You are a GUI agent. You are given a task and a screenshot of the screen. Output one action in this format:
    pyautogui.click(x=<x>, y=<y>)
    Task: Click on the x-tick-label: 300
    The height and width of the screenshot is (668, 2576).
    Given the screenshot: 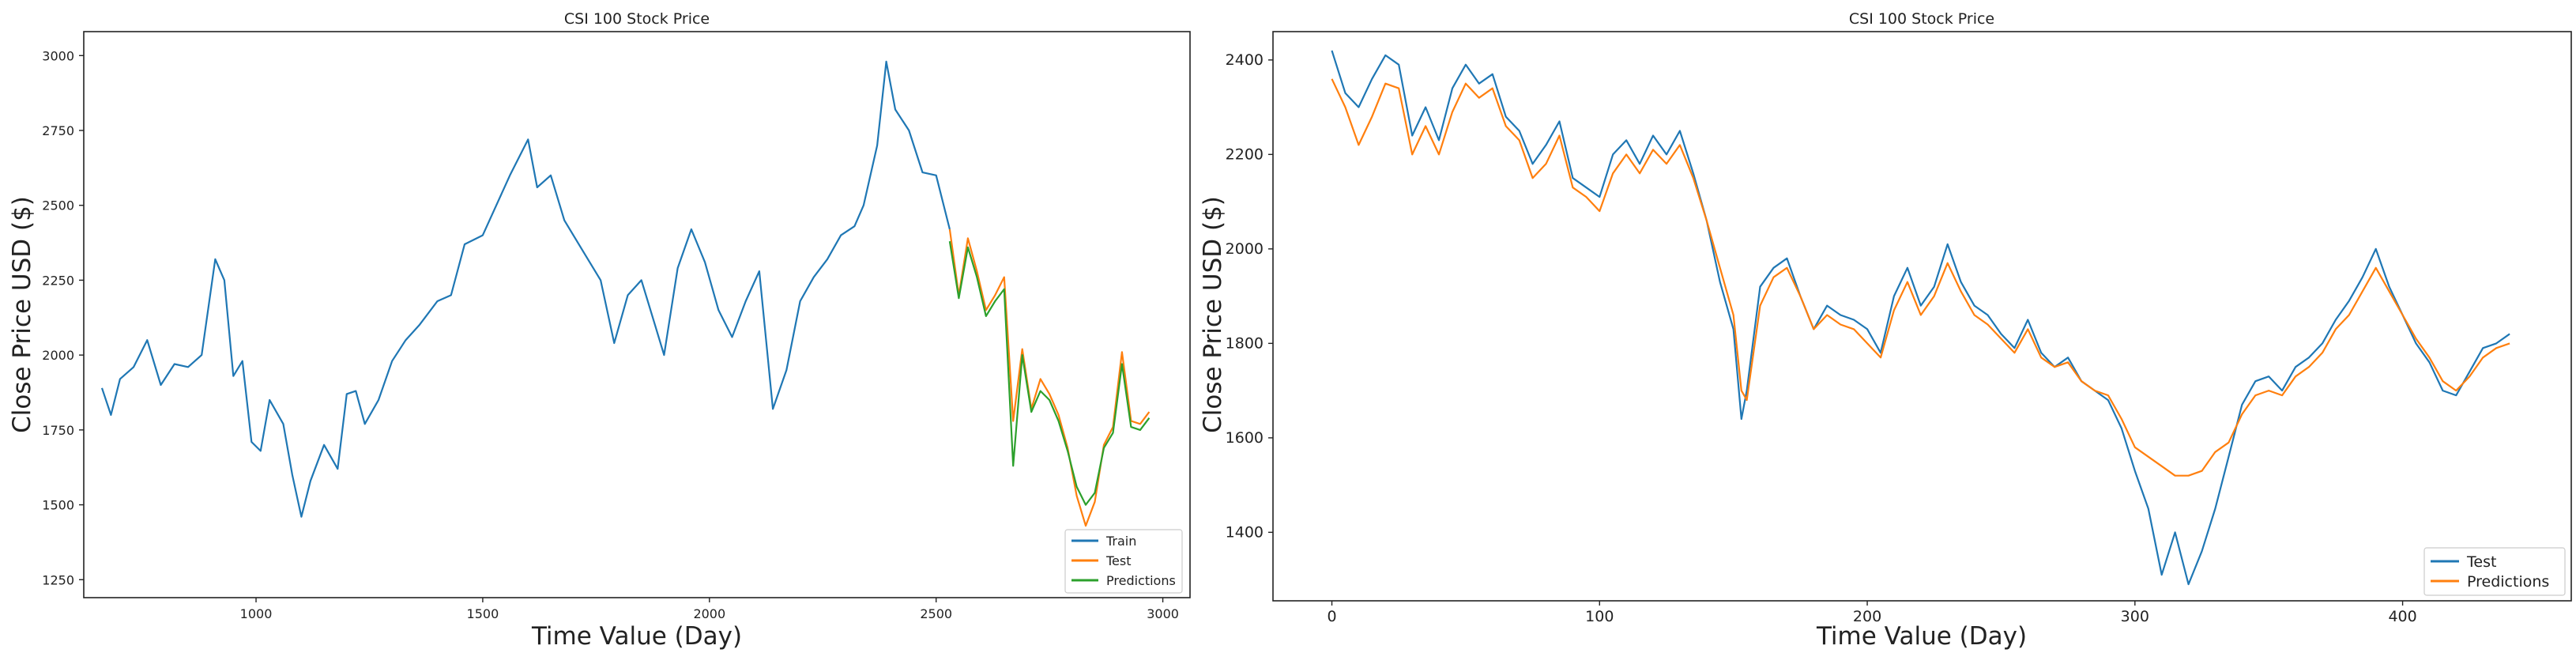 What is the action you would take?
    pyautogui.click(x=2135, y=616)
    